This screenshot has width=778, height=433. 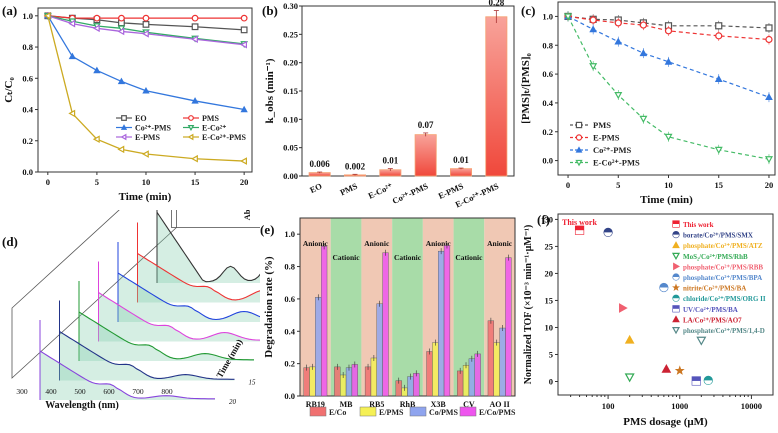 What do you see at coordinates (80, 391) in the screenshot?
I see `x-tick-label: 500` at bounding box center [80, 391].